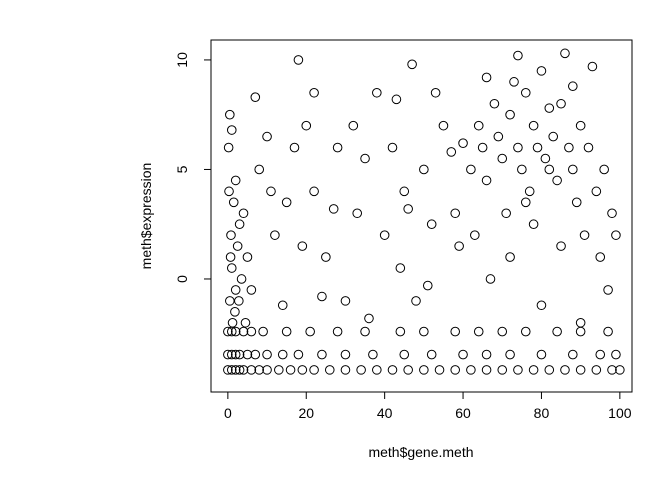 This screenshot has width=672, height=480. What do you see at coordinates (182, 60) in the screenshot?
I see `y-tick-label: 10` at bounding box center [182, 60].